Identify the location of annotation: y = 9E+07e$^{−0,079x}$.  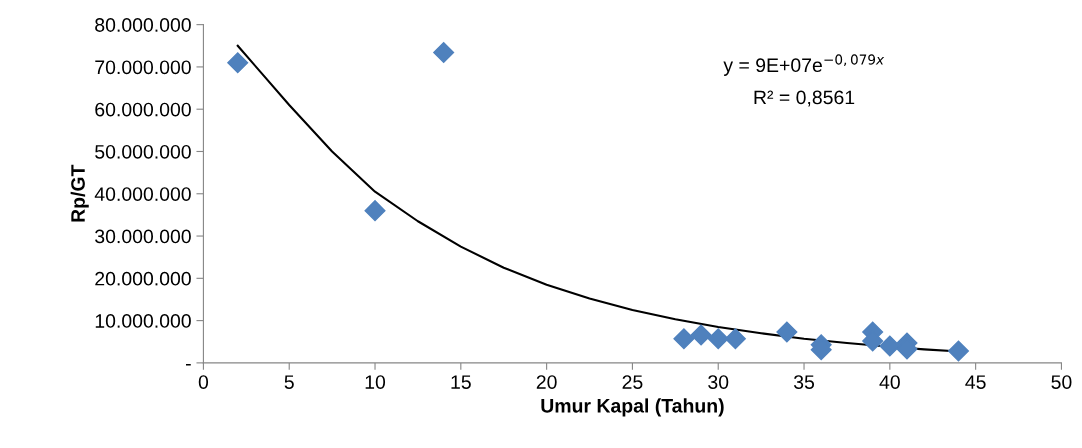
(804, 65).